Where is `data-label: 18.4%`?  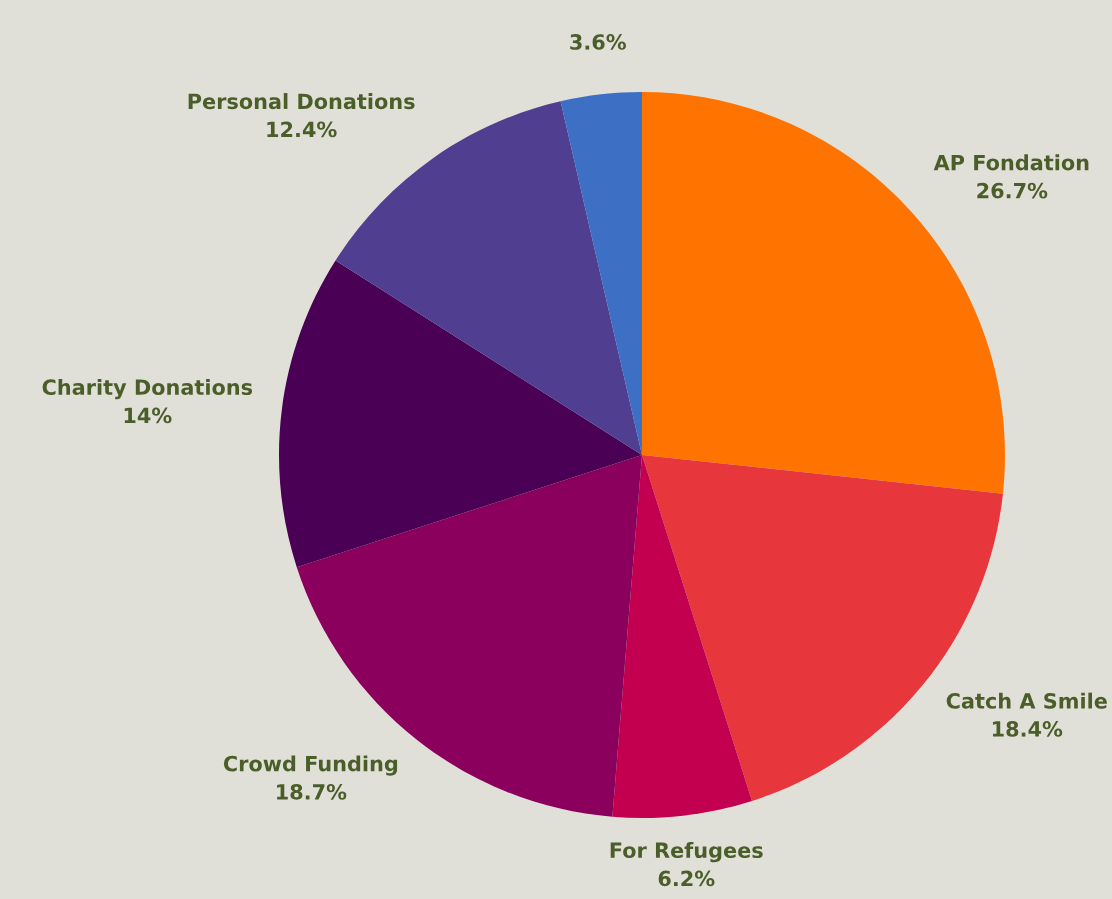 data-label: 18.4% is located at coordinates (1027, 729).